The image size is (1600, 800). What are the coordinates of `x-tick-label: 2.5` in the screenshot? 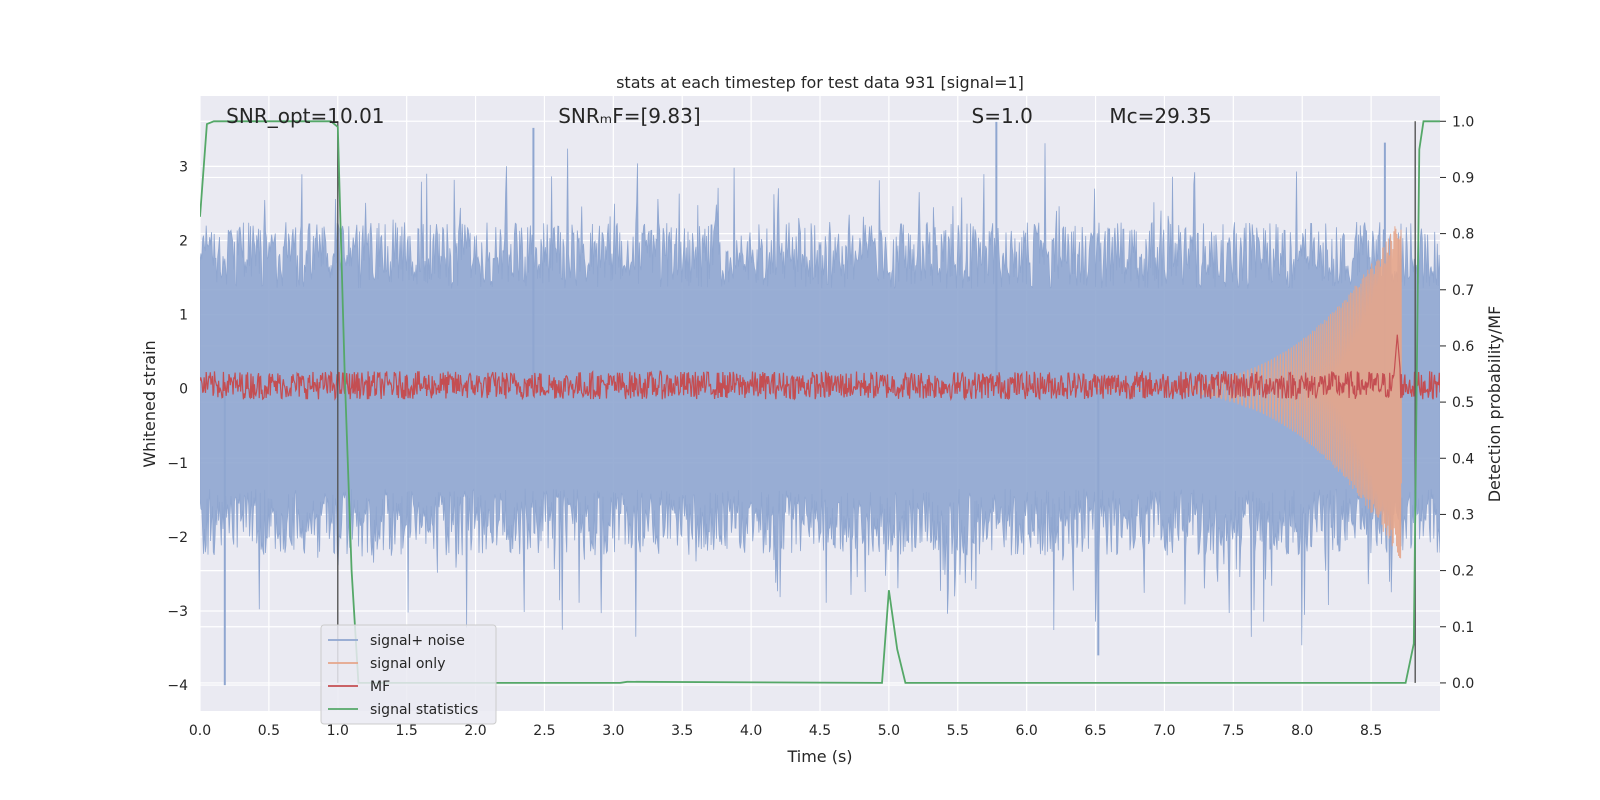 It's located at (544, 731).